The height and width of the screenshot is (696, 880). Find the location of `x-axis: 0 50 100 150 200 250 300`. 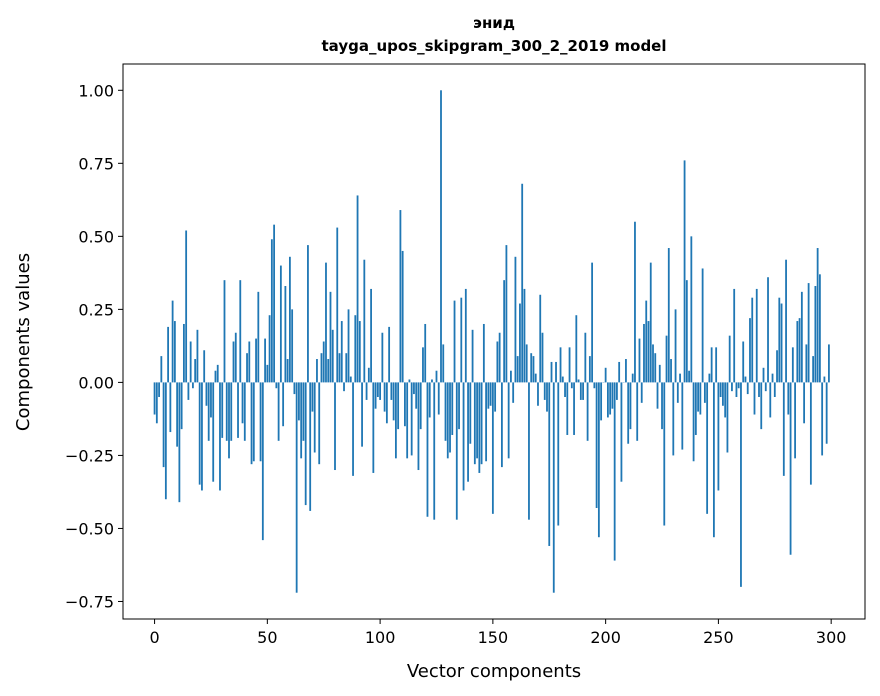

x-axis: 0 50 100 150 200 250 300 is located at coordinates (497, 633).